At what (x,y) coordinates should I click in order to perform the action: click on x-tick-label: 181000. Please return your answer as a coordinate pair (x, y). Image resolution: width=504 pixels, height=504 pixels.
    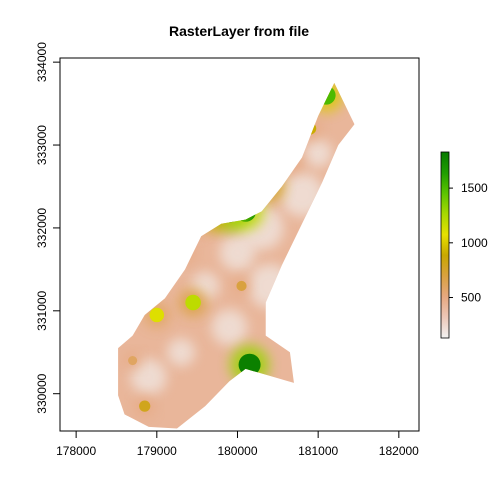
    Looking at the image, I should click on (318, 451).